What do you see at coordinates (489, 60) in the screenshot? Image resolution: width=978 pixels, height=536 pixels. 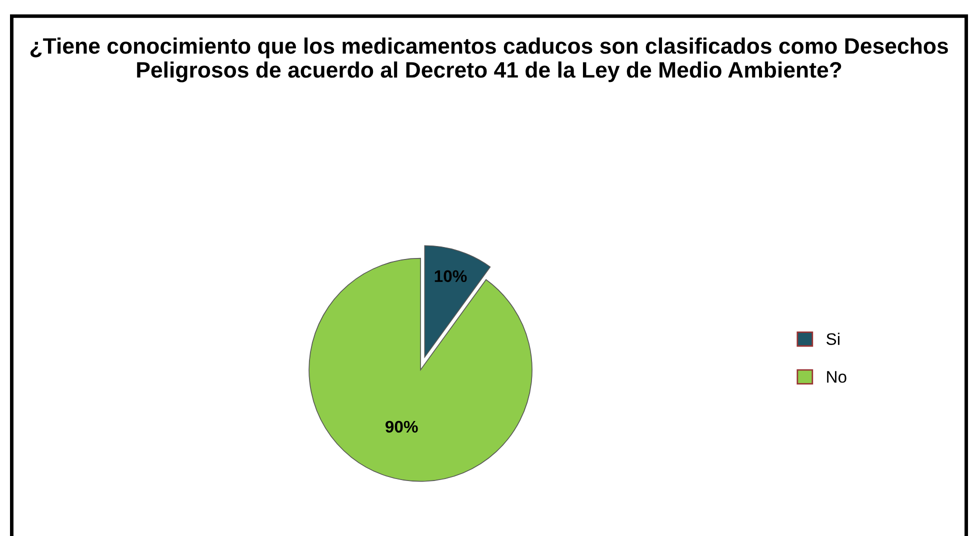 I see `chart-title: ¿Tiene conocimiento que los medicamentos caducos son clasificados como Desechos Peligrosos de acuerdo al Decreto 41 de la Ley de Medio Ambiente?` at bounding box center [489, 60].